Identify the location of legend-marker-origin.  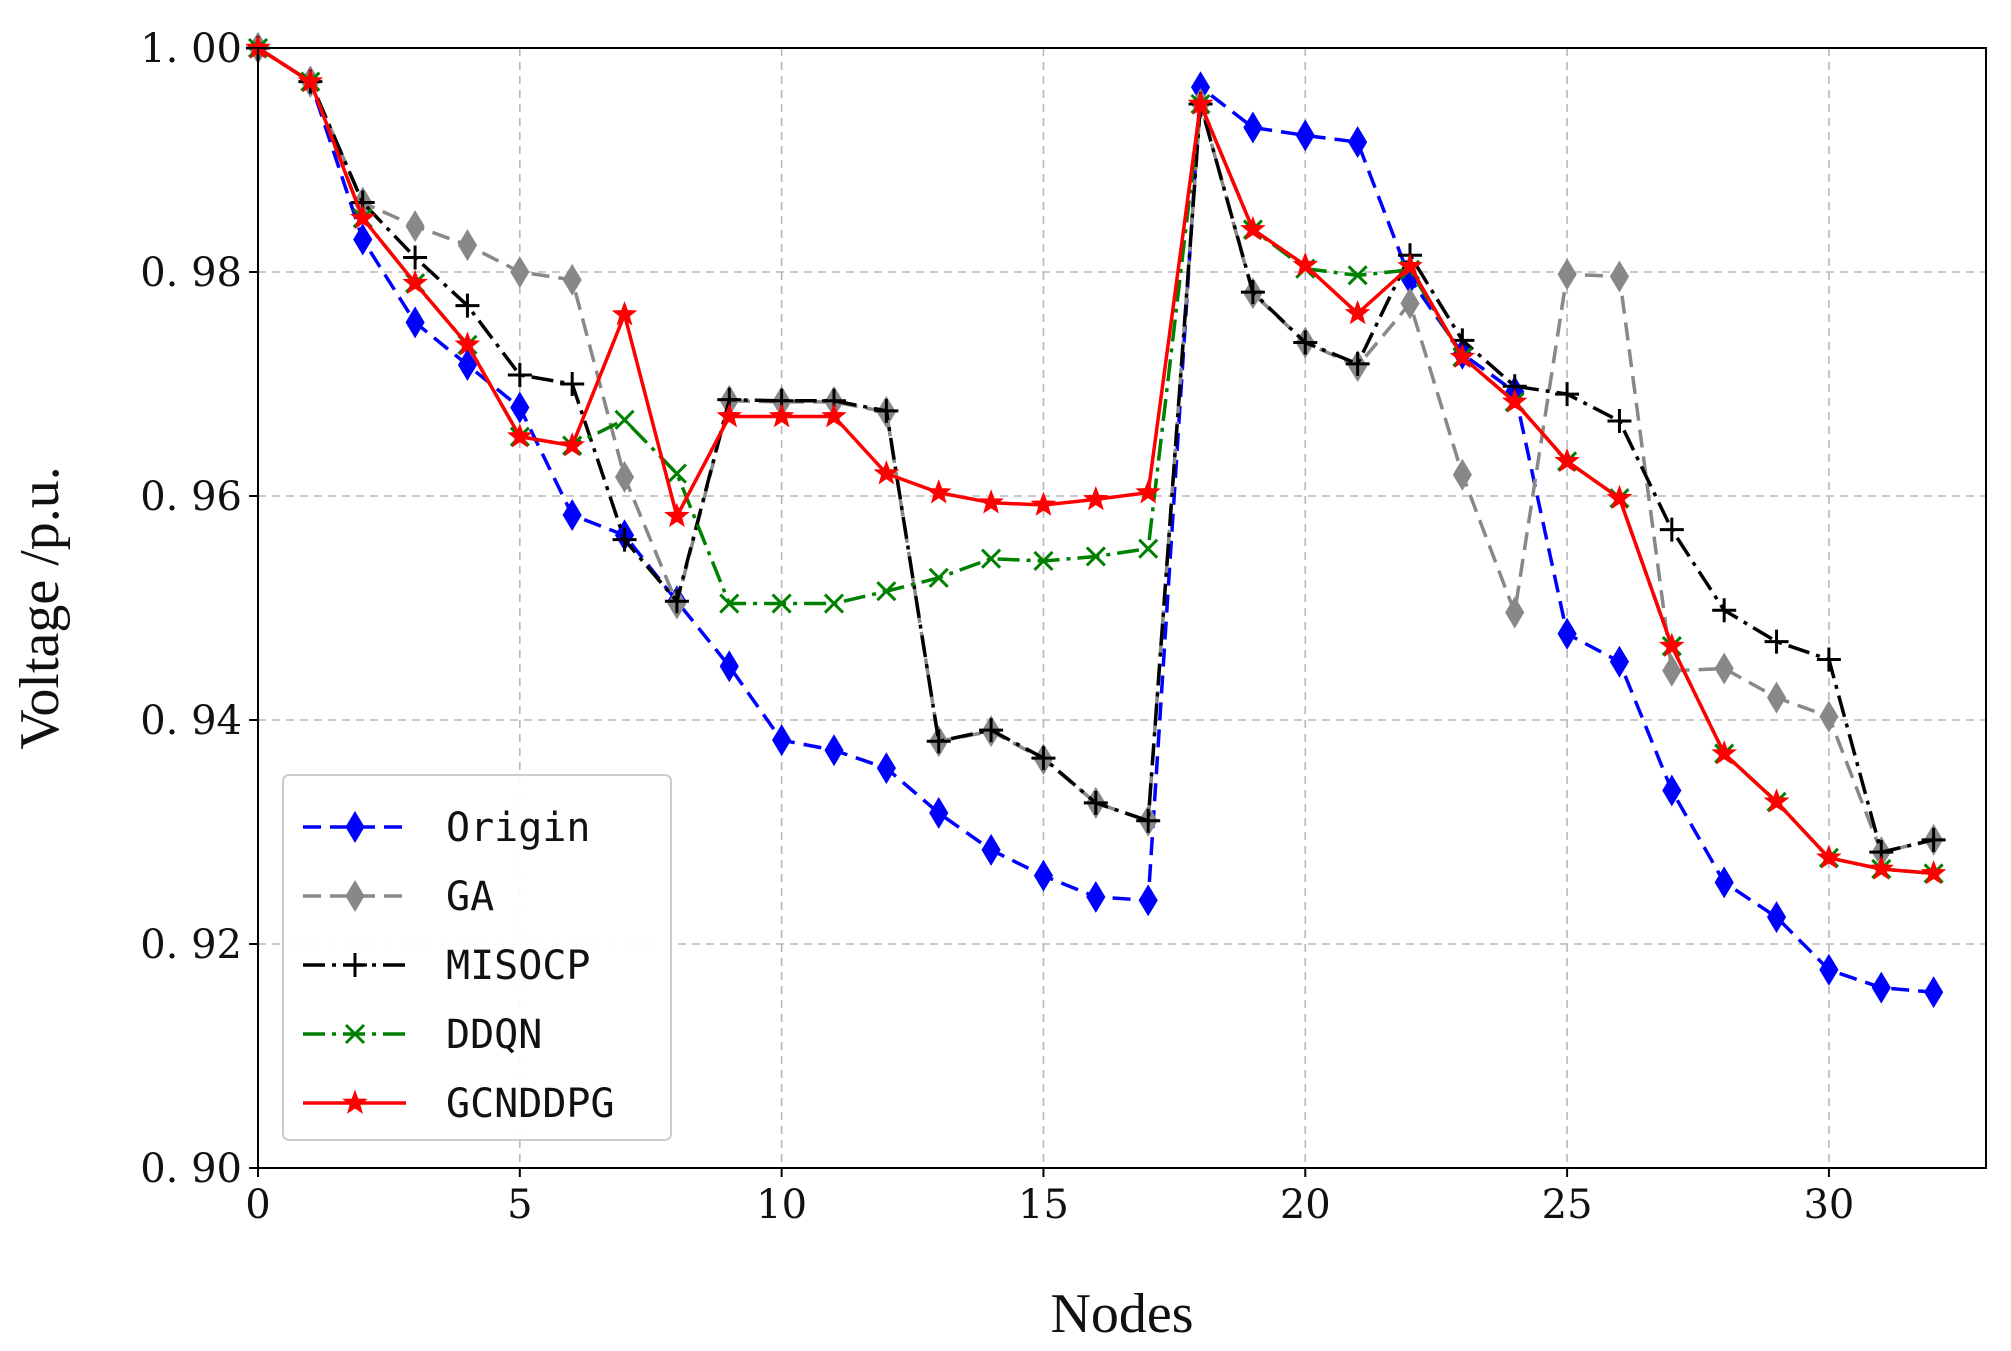
(355, 827).